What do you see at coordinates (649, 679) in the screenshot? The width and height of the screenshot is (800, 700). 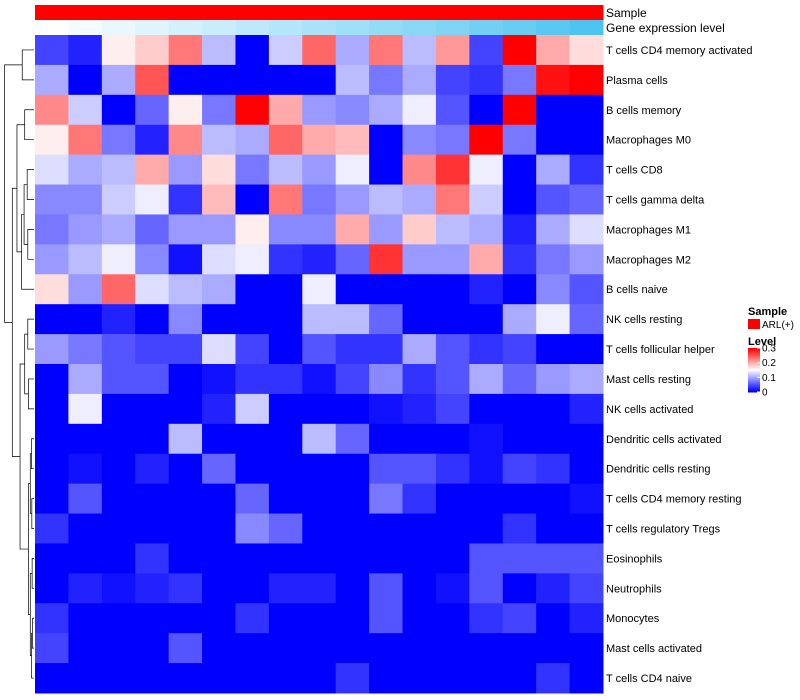 I see `row-label: T cells CD4 naive` at bounding box center [649, 679].